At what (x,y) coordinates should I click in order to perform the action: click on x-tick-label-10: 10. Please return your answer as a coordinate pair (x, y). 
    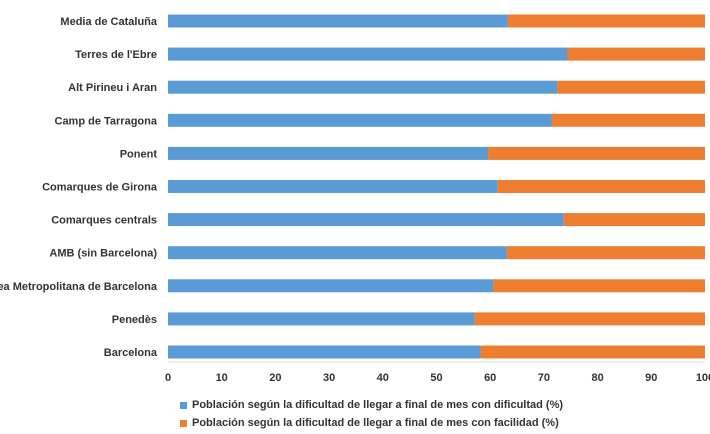
    Looking at the image, I should click on (222, 378).